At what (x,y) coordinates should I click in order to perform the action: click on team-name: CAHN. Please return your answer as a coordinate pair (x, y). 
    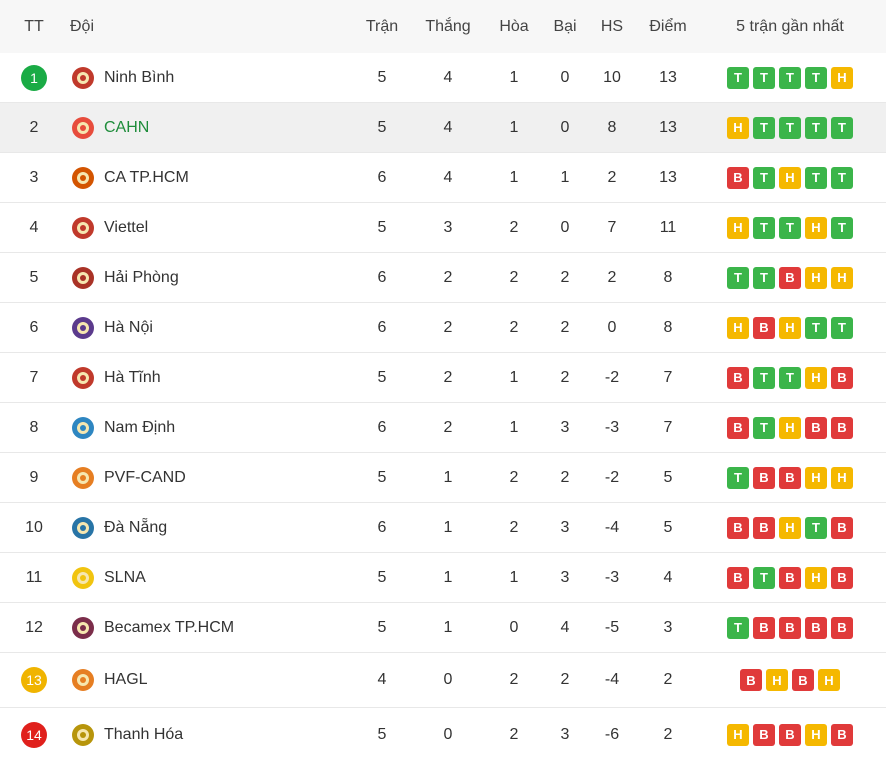
    Looking at the image, I should click on (127, 127).